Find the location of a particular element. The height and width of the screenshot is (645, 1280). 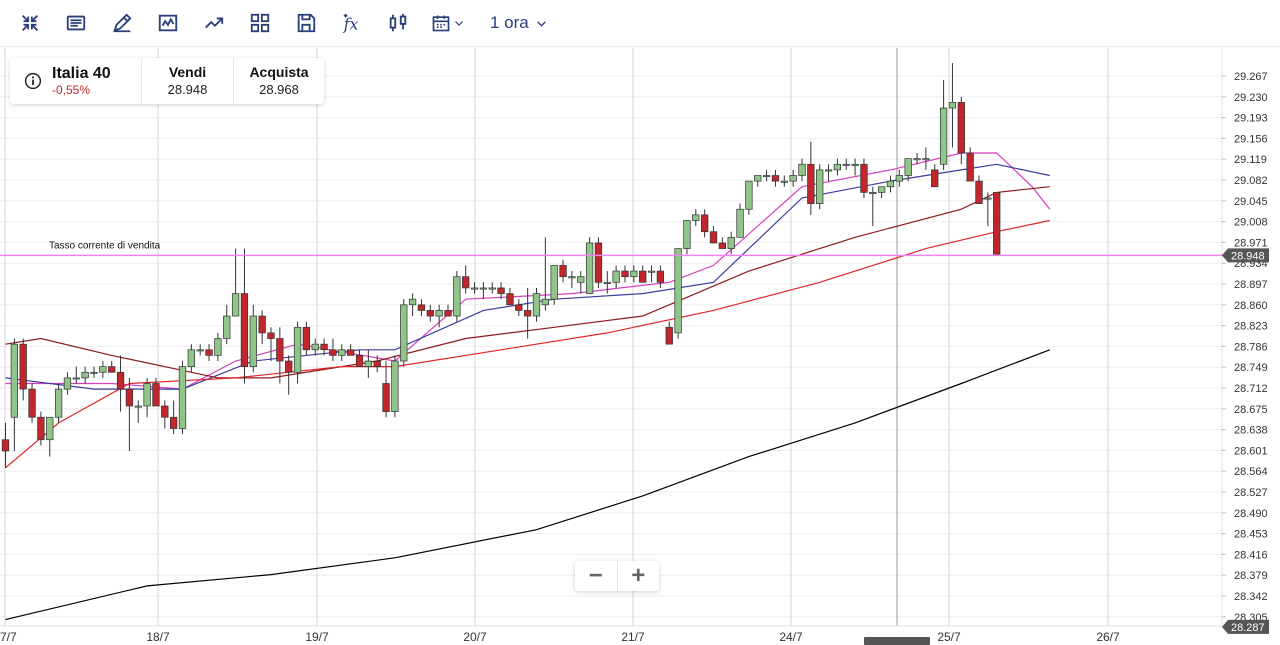

sell-box: Vendi 28.948 is located at coordinates (188, 81).